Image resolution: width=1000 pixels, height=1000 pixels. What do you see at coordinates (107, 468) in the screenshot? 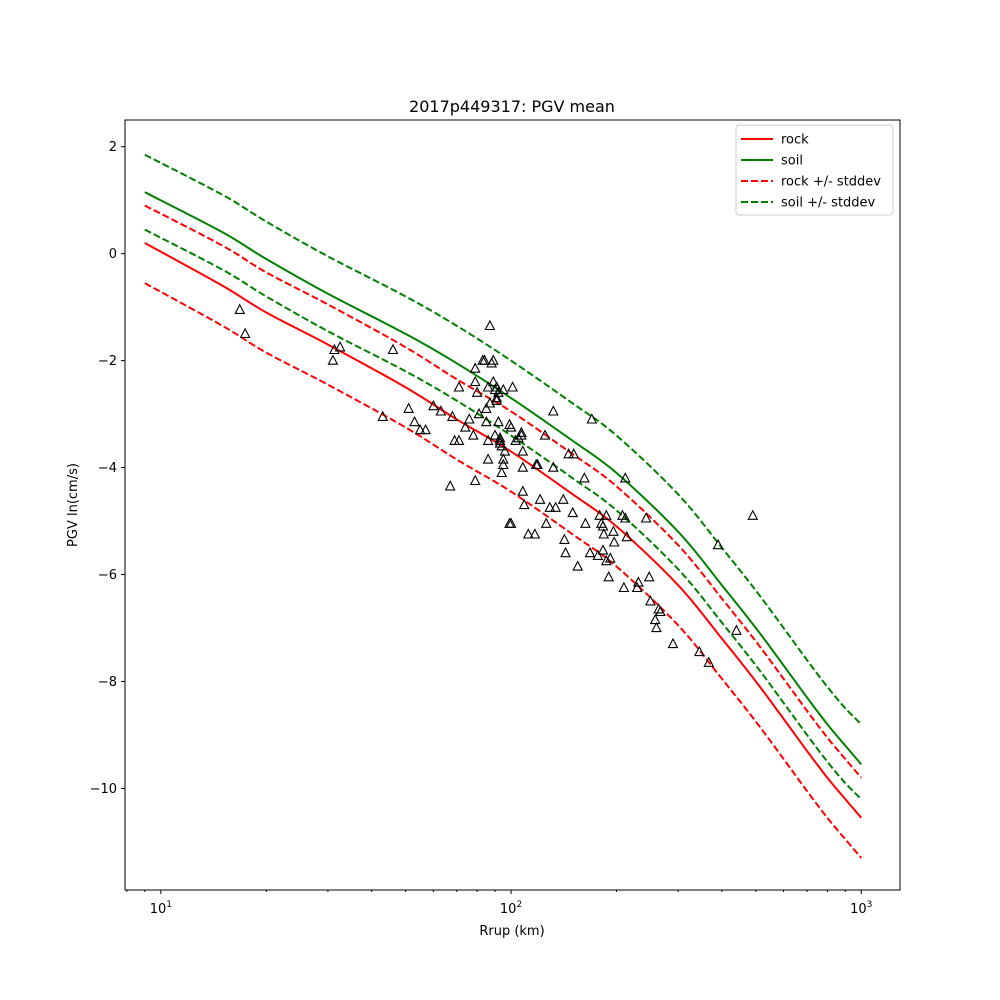
I see `y-axis-ticks: 2 0 −2 −4 −6 −8 −10` at bounding box center [107, 468].